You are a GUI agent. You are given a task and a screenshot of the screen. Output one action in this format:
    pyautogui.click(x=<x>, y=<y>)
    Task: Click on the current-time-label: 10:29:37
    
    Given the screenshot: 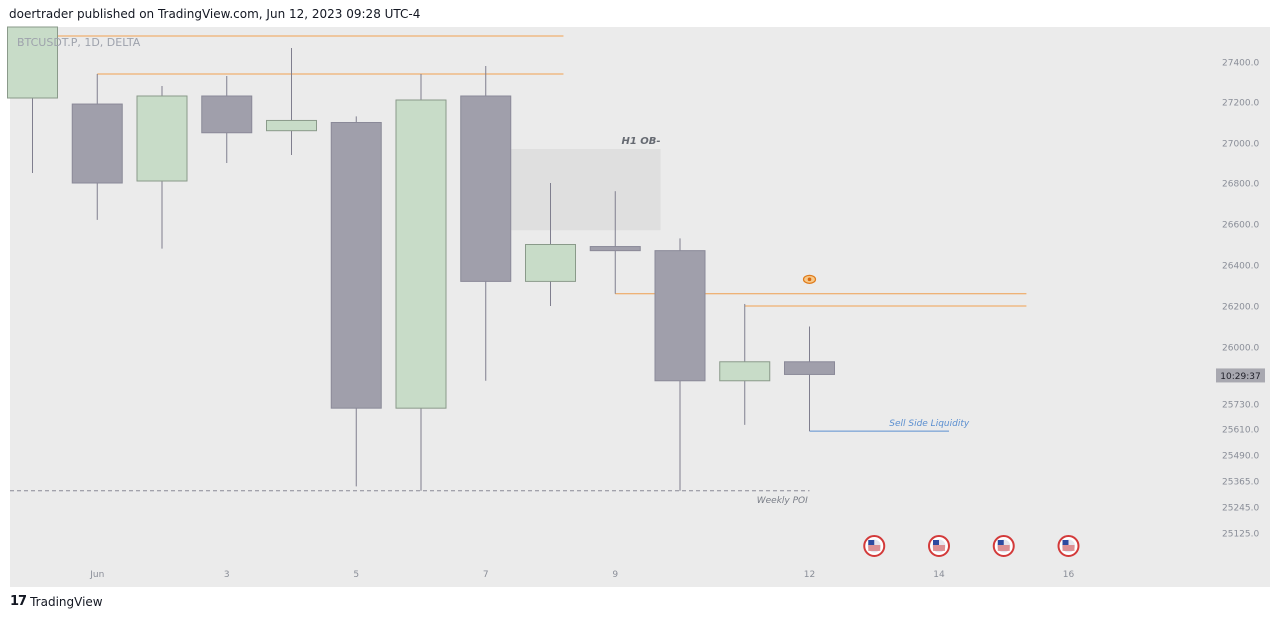 What is the action you would take?
    pyautogui.click(x=1240, y=377)
    